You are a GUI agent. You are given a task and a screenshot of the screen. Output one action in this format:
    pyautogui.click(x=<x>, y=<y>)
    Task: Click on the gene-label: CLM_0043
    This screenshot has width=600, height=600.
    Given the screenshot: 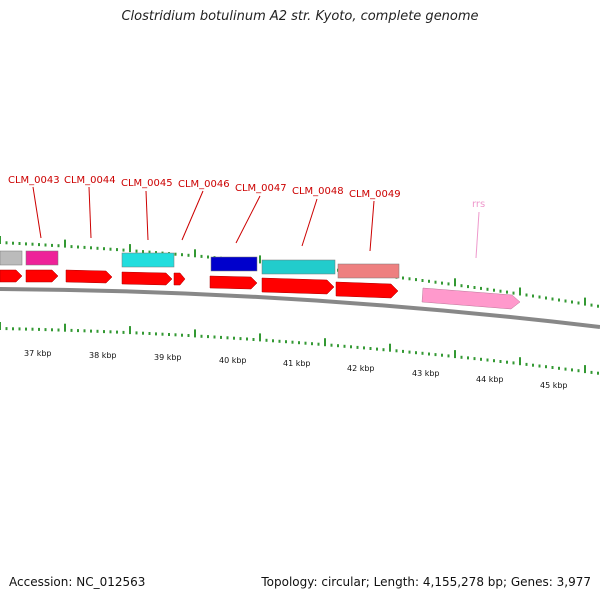 What is the action you would take?
    pyautogui.click(x=34, y=180)
    